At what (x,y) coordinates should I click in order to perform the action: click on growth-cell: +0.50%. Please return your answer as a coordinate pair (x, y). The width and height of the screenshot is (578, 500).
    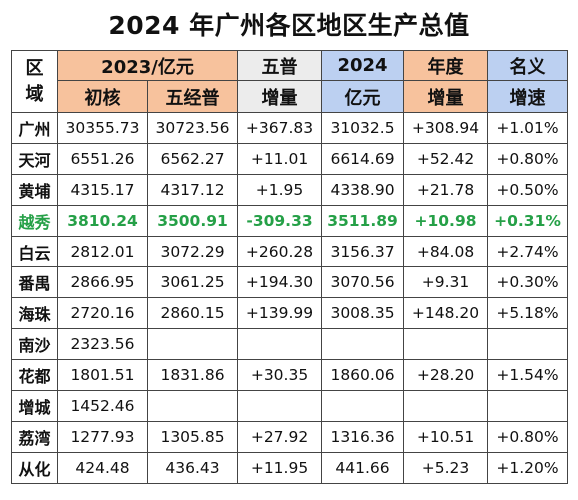
    Looking at the image, I should click on (528, 189).